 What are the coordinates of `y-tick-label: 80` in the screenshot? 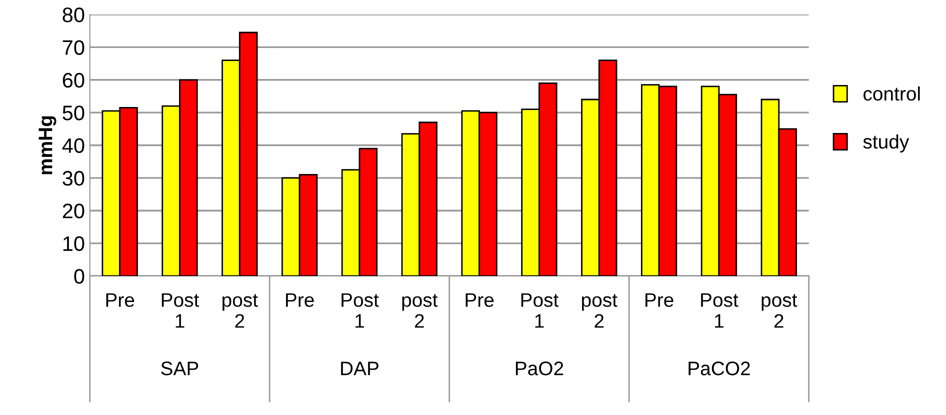 It's located at (73, 15).